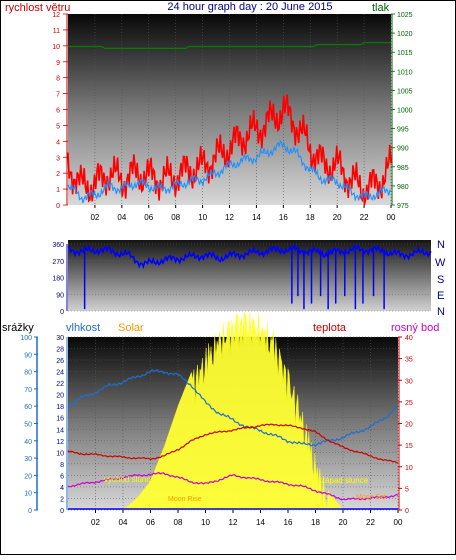 The image size is (456, 560). Describe the element at coordinates (330, 328) in the screenshot. I see `temperature-axis-title: teplota` at that location.